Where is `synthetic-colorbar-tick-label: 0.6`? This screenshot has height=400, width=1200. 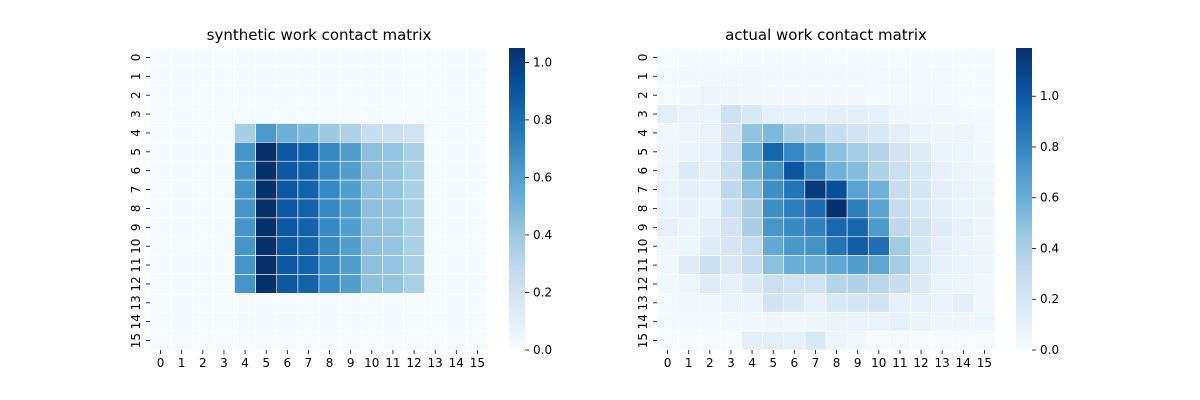 synthetic-colorbar-tick-label: 0.6 is located at coordinates (542, 177).